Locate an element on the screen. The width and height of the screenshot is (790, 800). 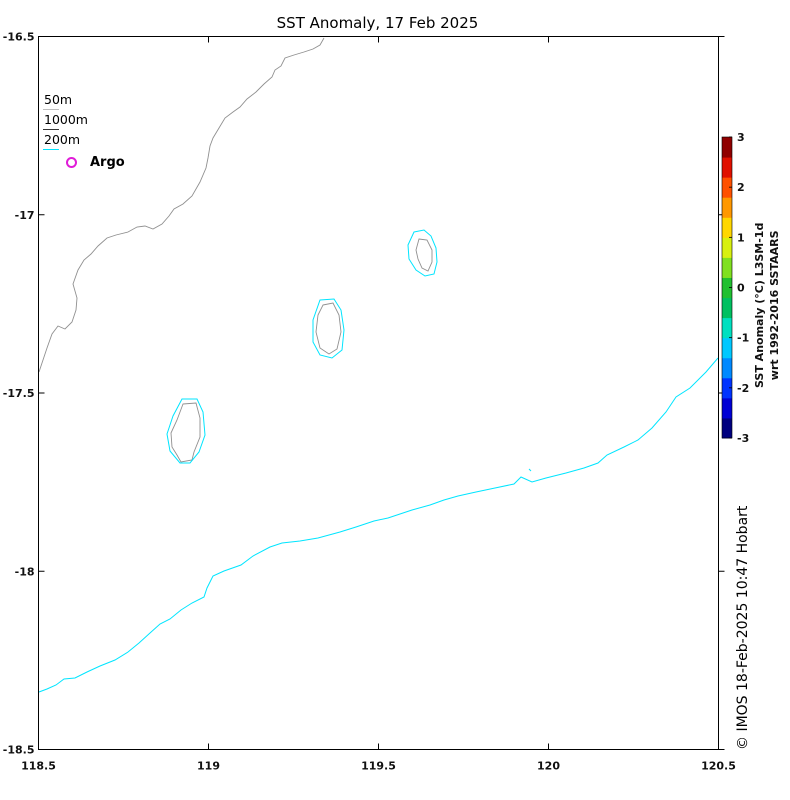
lat-tick-label: -18.5 is located at coordinates (19, 750).